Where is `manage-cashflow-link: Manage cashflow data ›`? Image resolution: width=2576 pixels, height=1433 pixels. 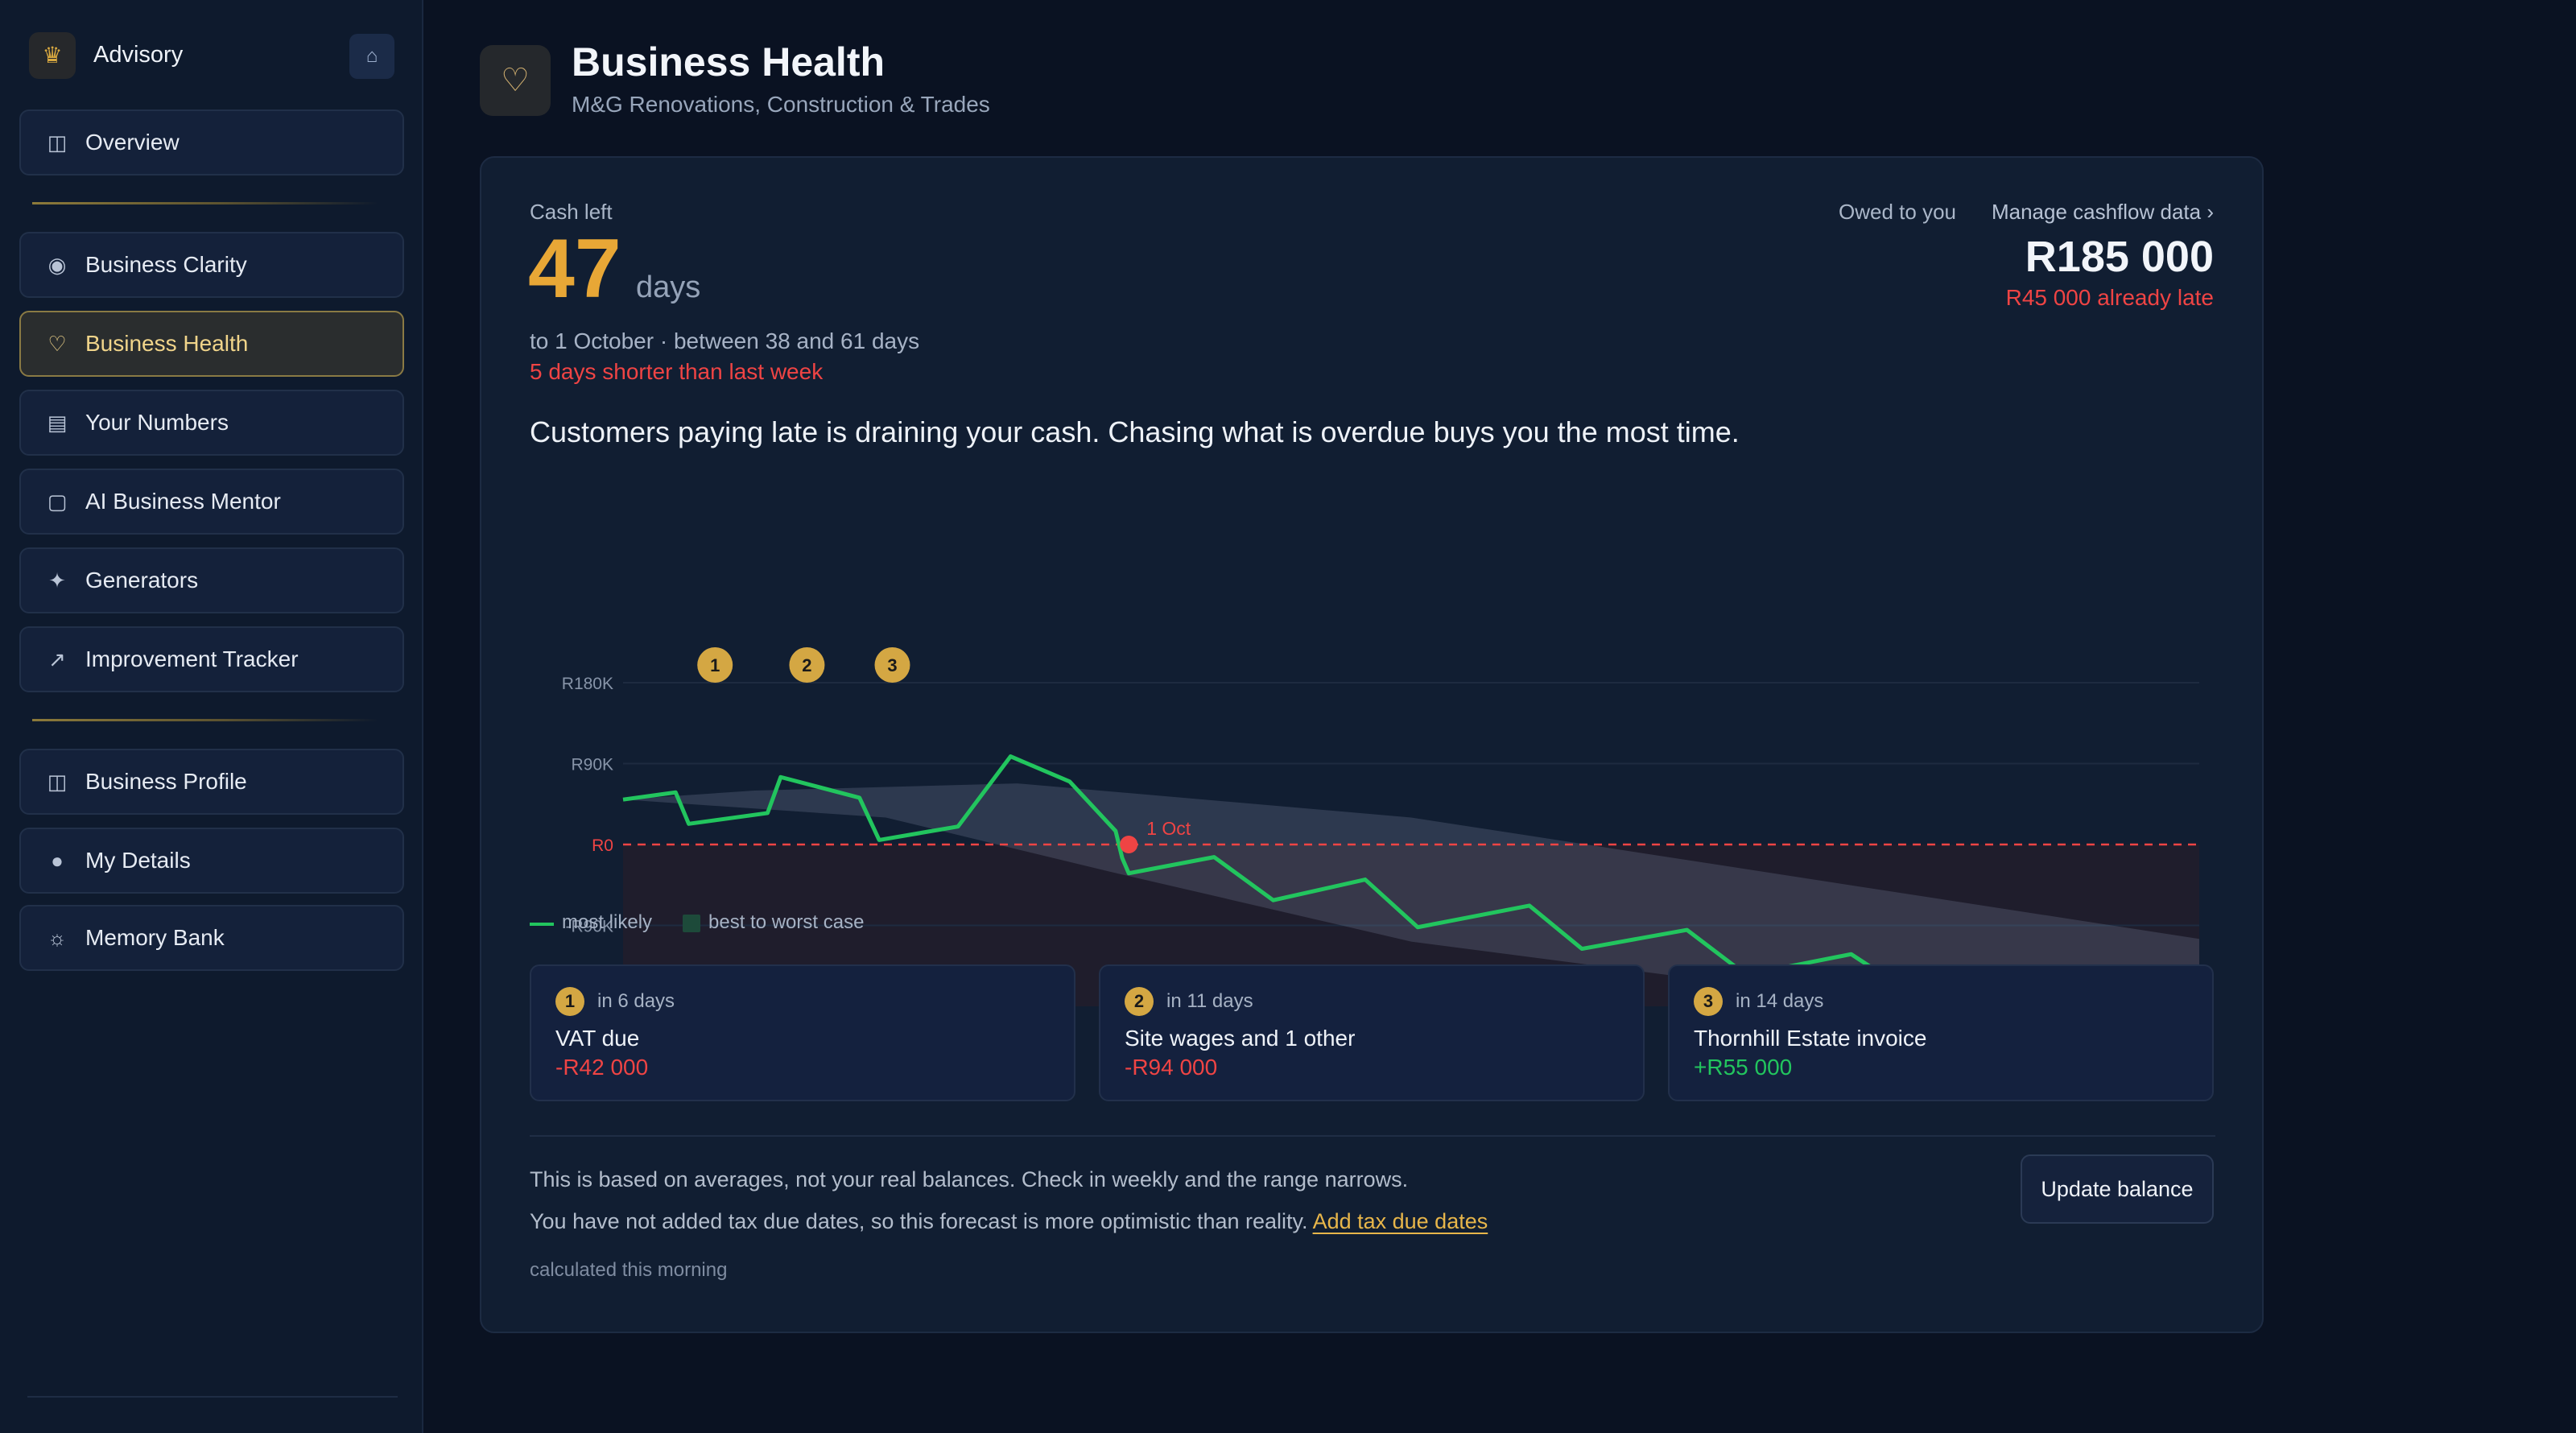 manage-cashflow-link: Manage cashflow data › is located at coordinates (2102, 212).